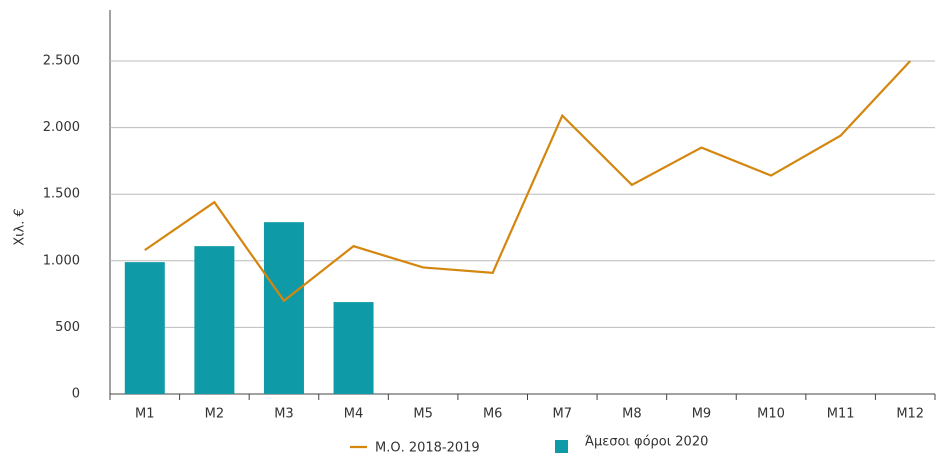  I want to click on x-tick-label: M4, so click(354, 414).